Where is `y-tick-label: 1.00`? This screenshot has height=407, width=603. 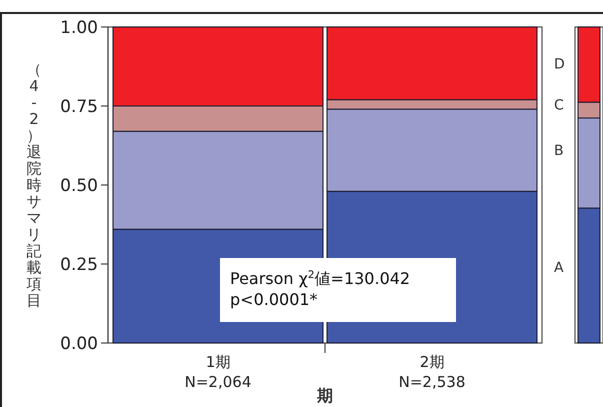 y-tick-label: 1.00 is located at coordinates (79, 28).